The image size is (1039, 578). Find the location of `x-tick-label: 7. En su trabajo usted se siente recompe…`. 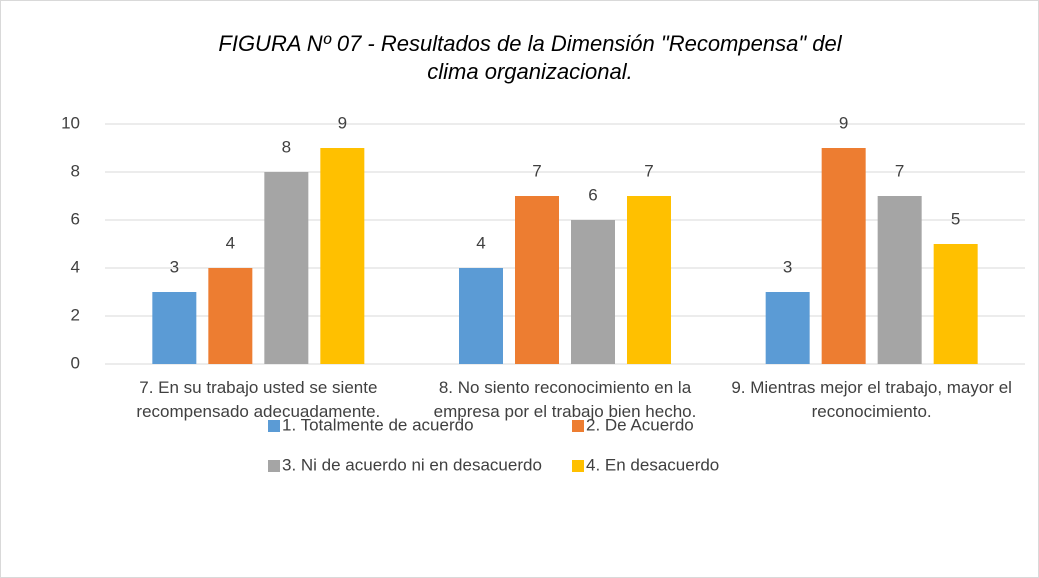

x-tick-label: 7. En su trabajo usted se siente recompe… is located at coordinates (258, 399).